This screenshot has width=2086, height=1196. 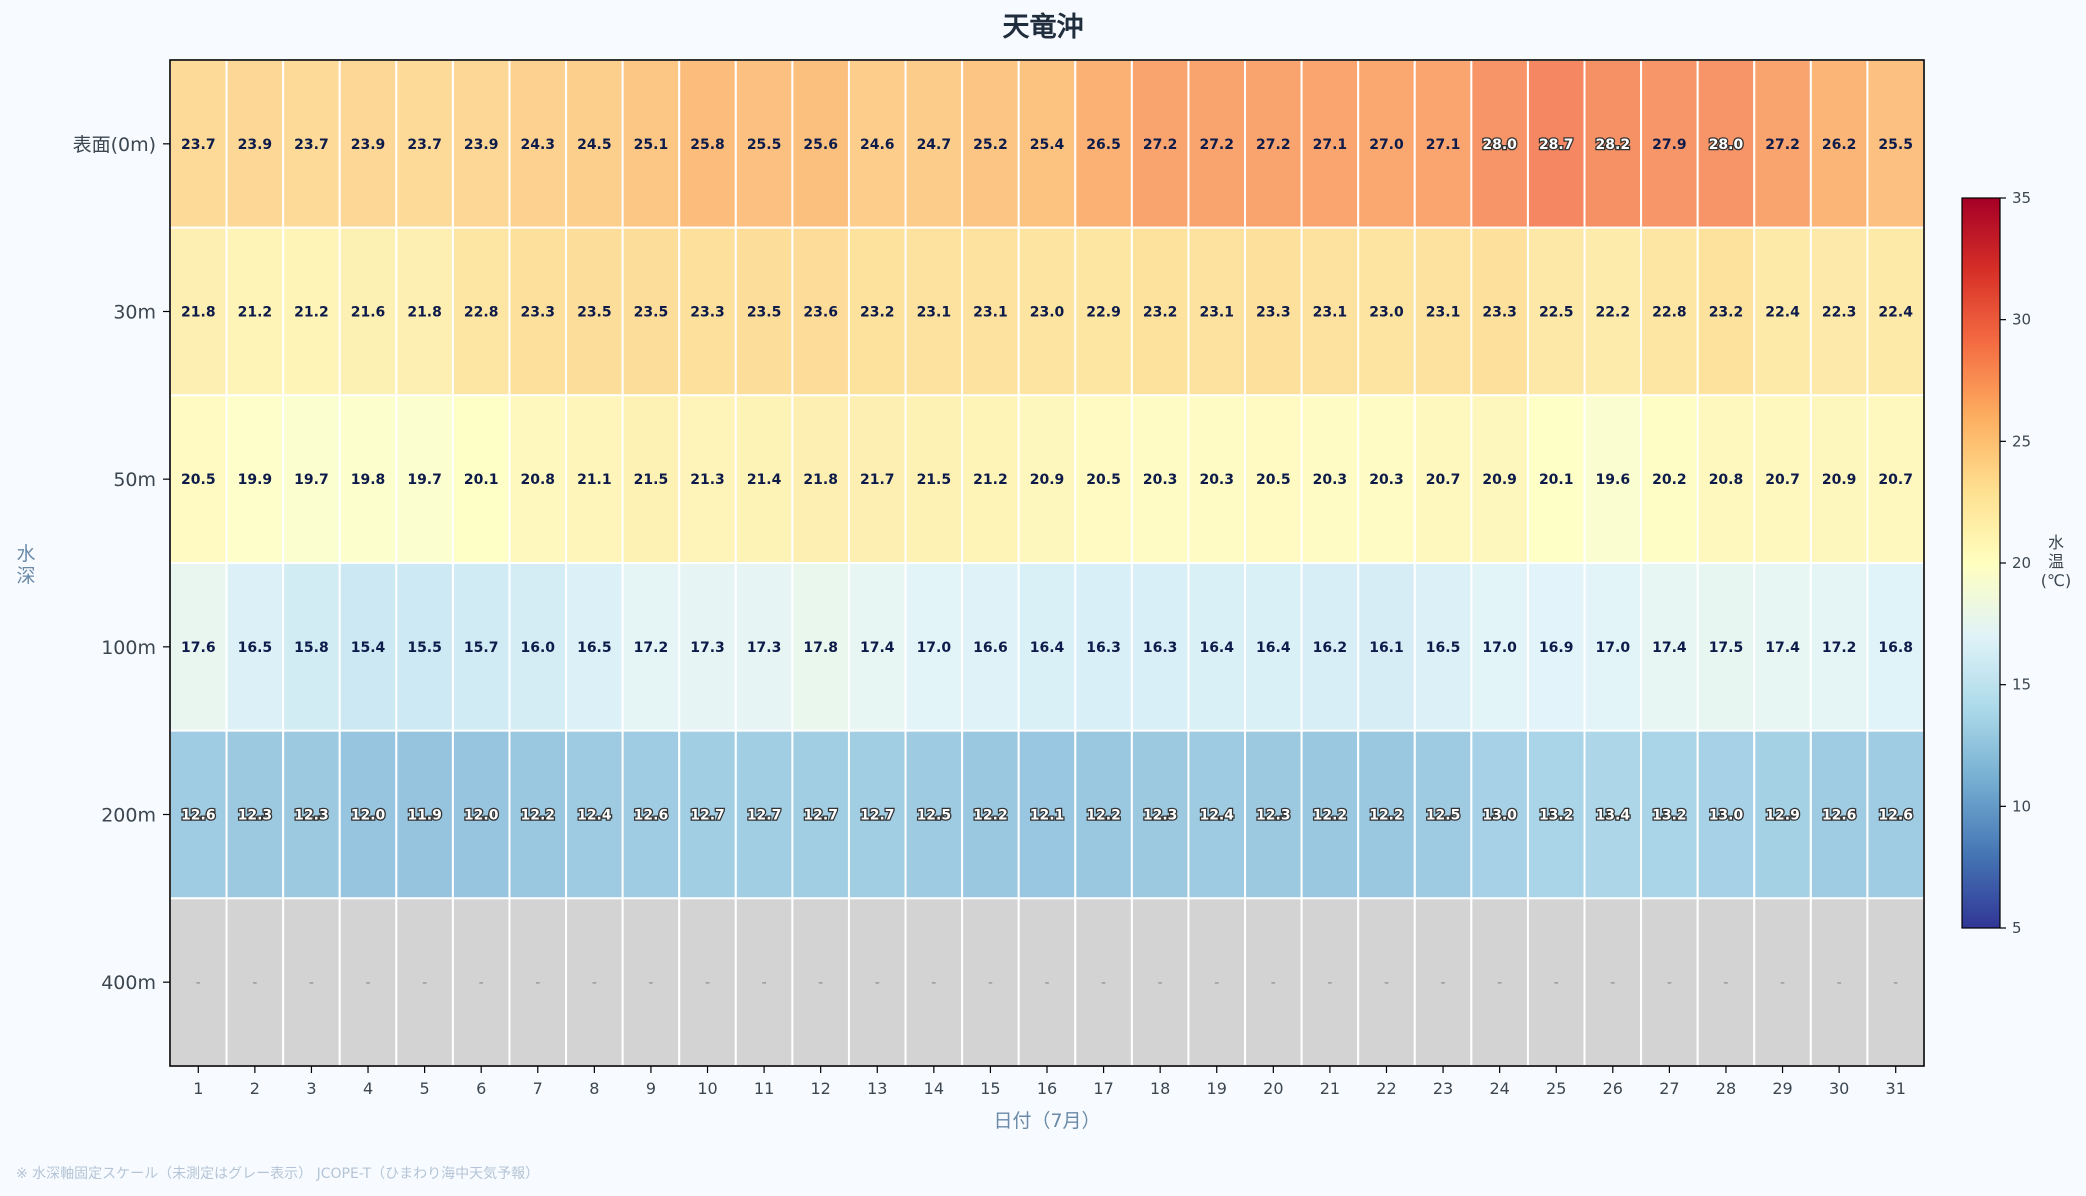 I want to click on colorbar-tick-label: 5, so click(x=2017, y=928).